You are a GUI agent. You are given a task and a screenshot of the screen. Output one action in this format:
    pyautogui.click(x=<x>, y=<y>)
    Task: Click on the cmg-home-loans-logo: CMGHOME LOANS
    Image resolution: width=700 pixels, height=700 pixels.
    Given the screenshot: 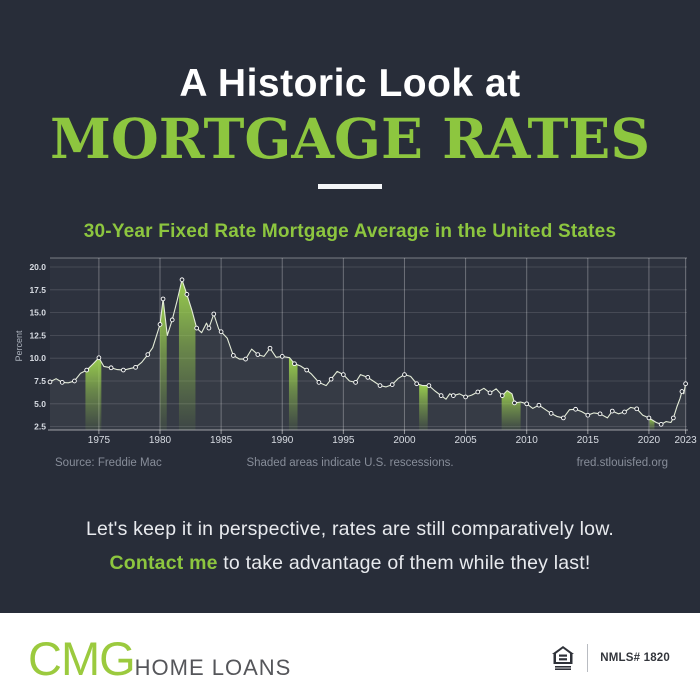 What is the action you would take?
    pyautogui.click(x=159, y=658)
    